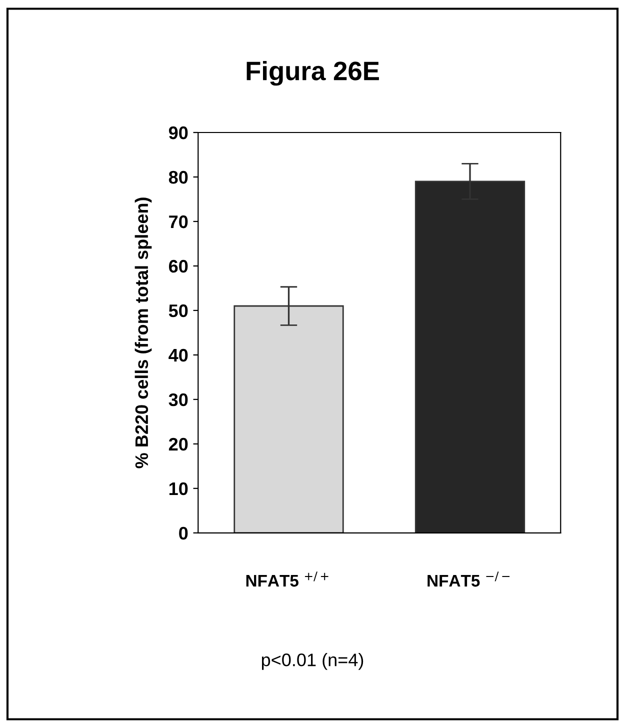 The image size is (625, 728). I want to click on x-tick-label: NFAT5 $^{+/+}$, so click(287, 579).